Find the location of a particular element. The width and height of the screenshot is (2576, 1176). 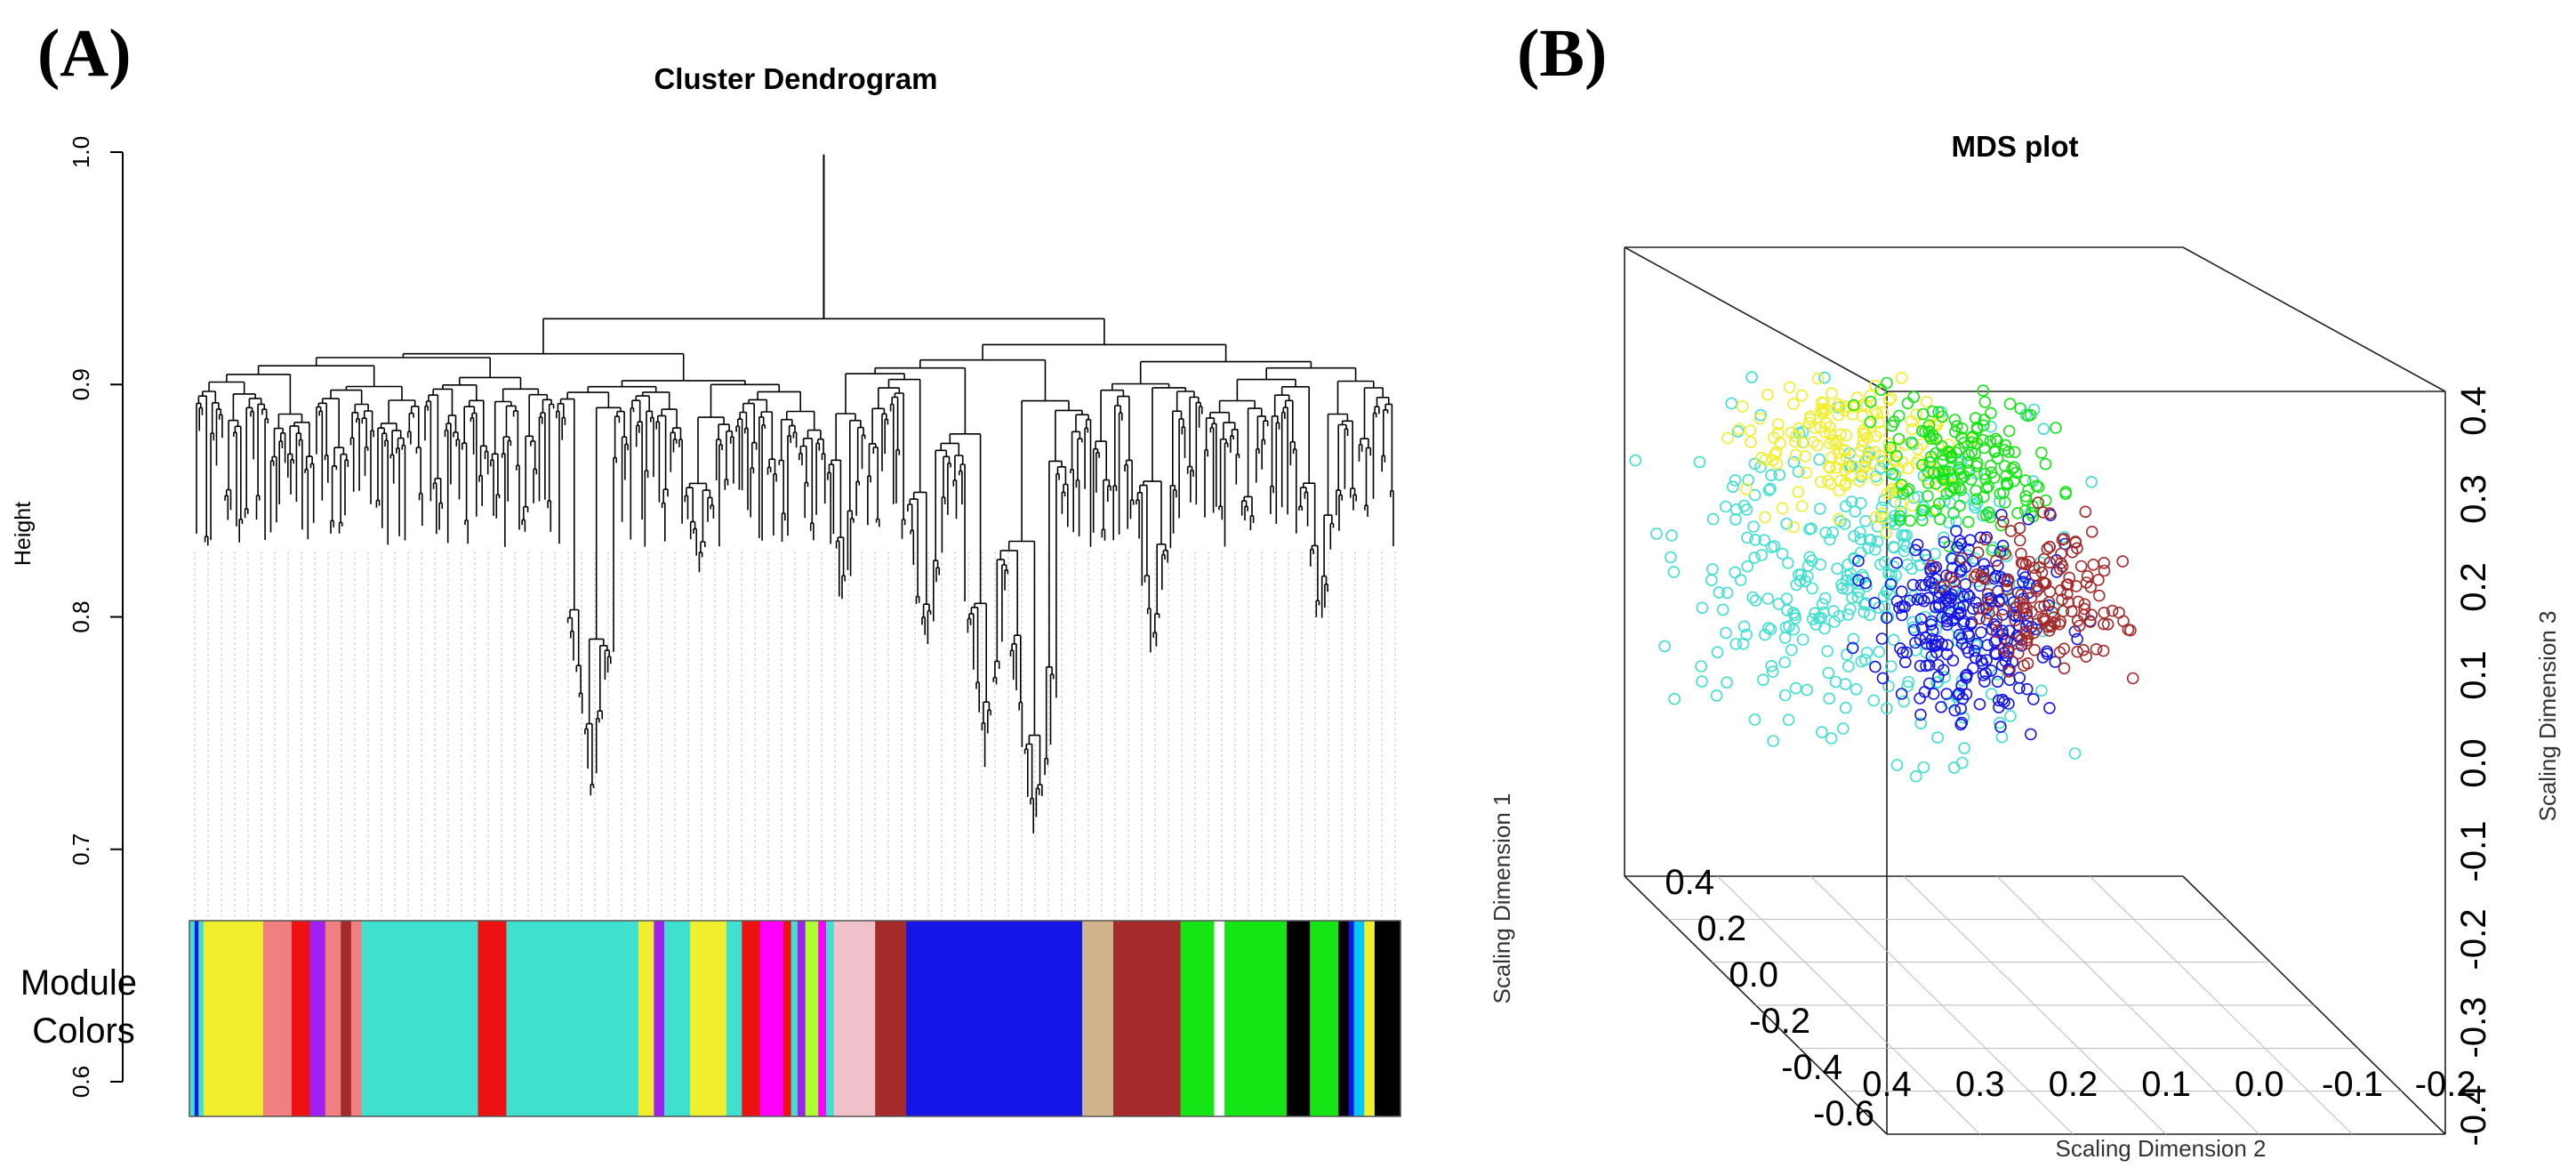

z-tick-label: 0.1 is located at coordinates (2473, 675).